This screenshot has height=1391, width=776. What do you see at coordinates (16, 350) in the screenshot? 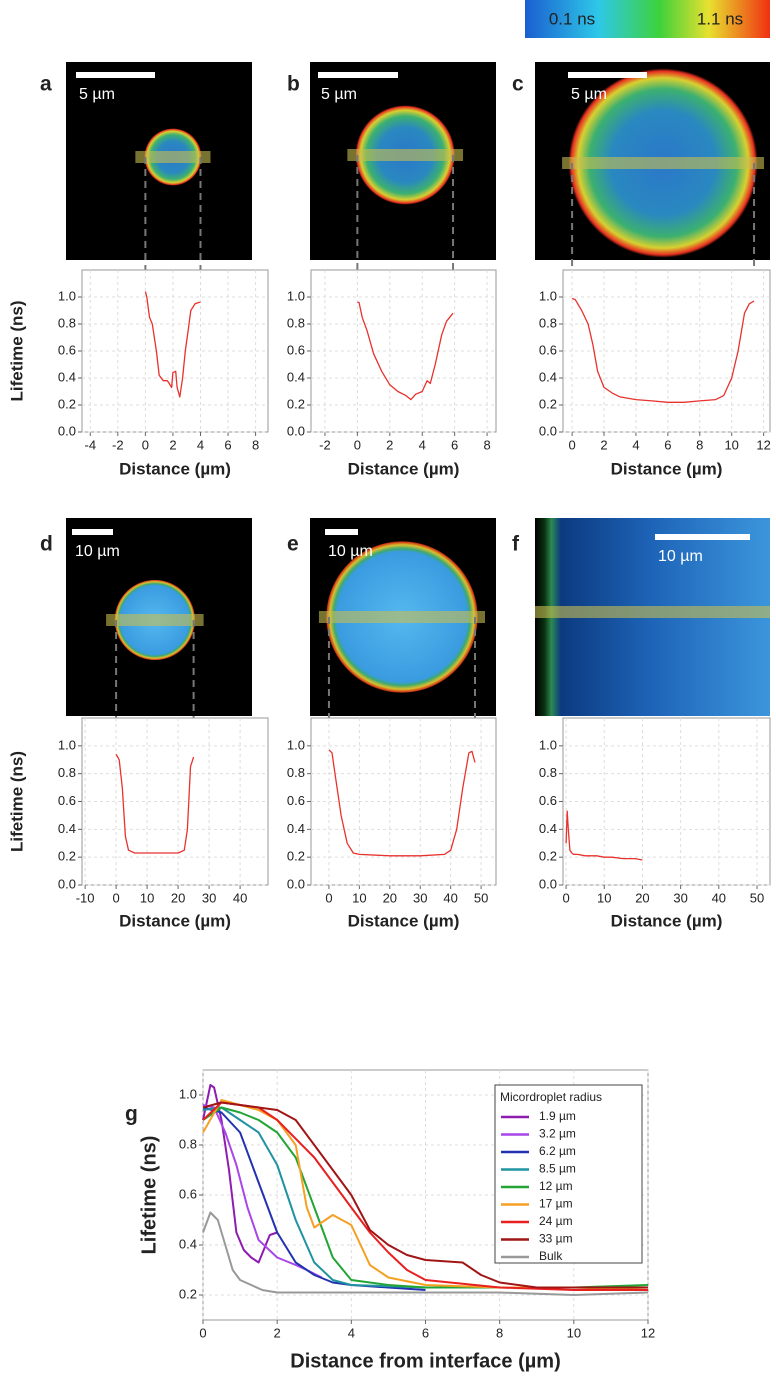
I see `y-axis-title: Lifetime (ns)` at bounding box center [16, 350].